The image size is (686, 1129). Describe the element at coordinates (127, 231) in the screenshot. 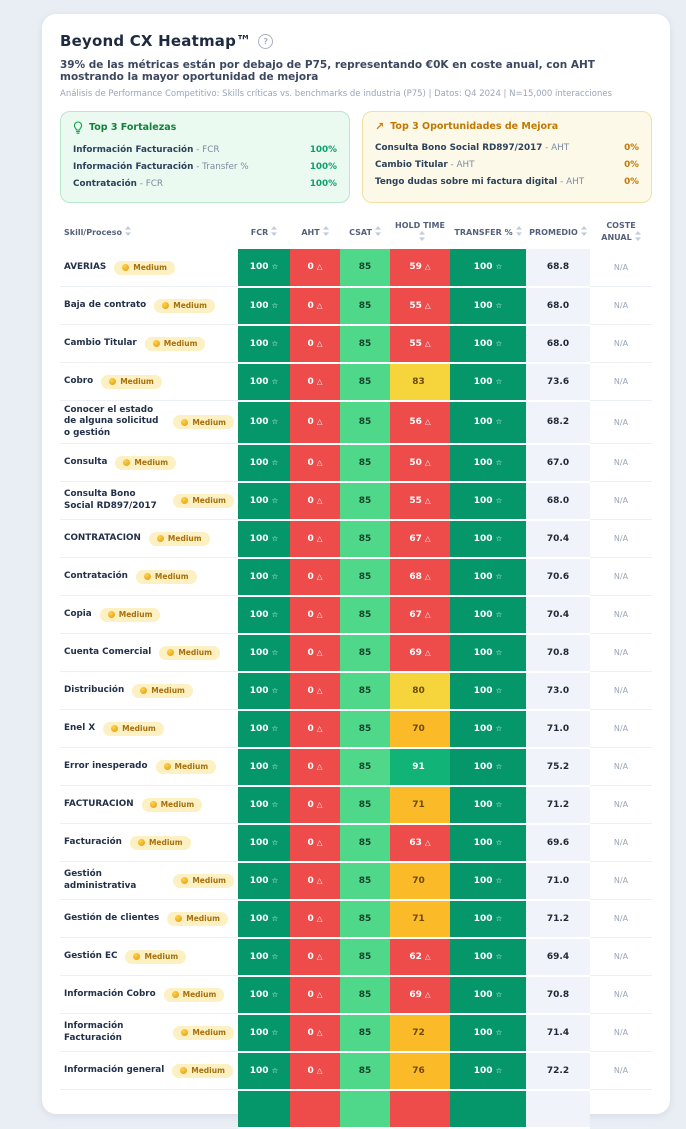

I see `sort-icon` at that location.